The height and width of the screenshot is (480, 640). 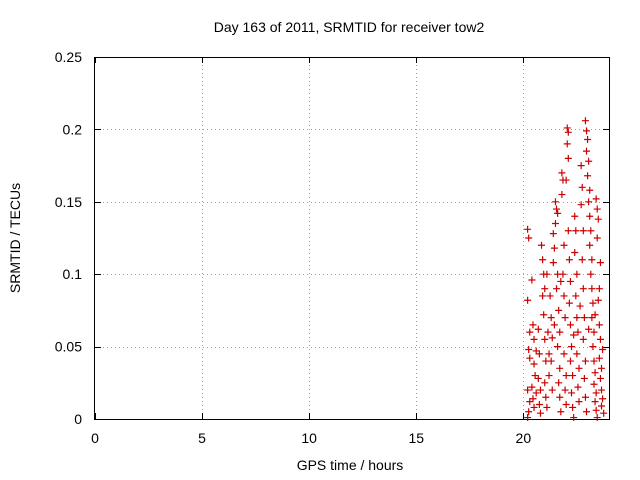 I want to click on x-tick-label: 10, so click(x=309, y=438).